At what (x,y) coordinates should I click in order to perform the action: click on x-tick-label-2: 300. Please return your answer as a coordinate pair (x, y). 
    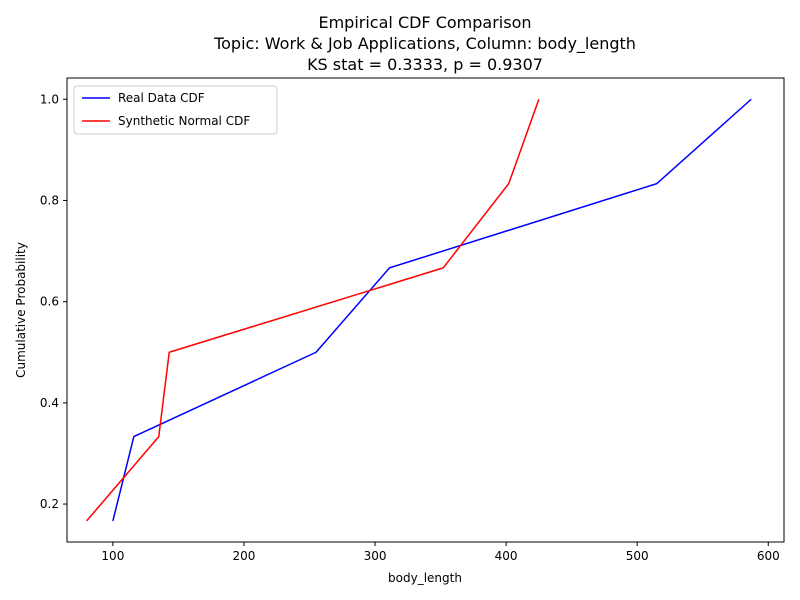
    Looking at the image, I should click on (375, 556).